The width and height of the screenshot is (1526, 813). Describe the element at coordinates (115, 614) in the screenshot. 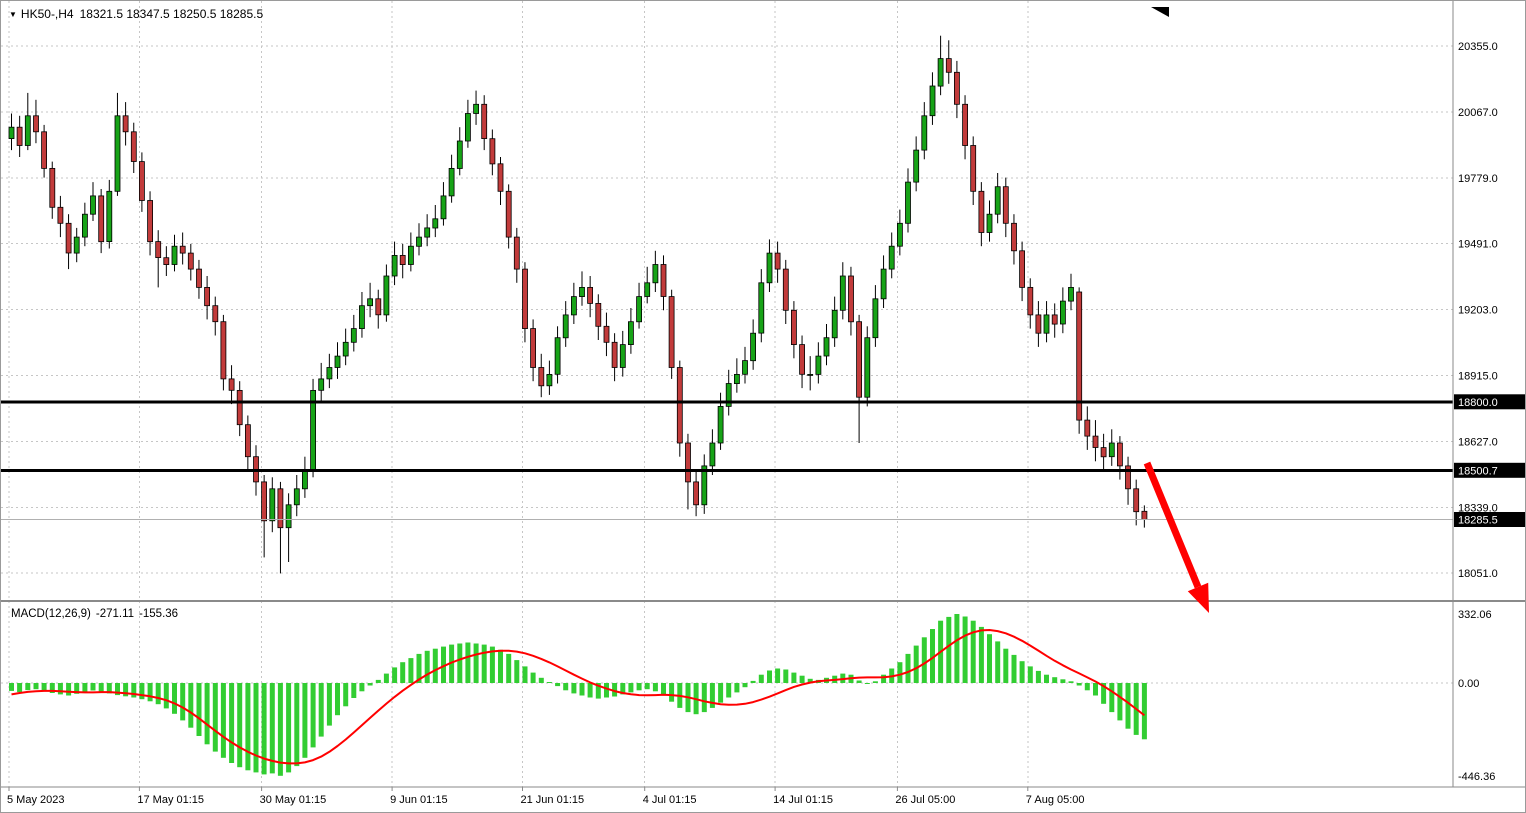

I see `macd-main-value: -271.11` at that location.